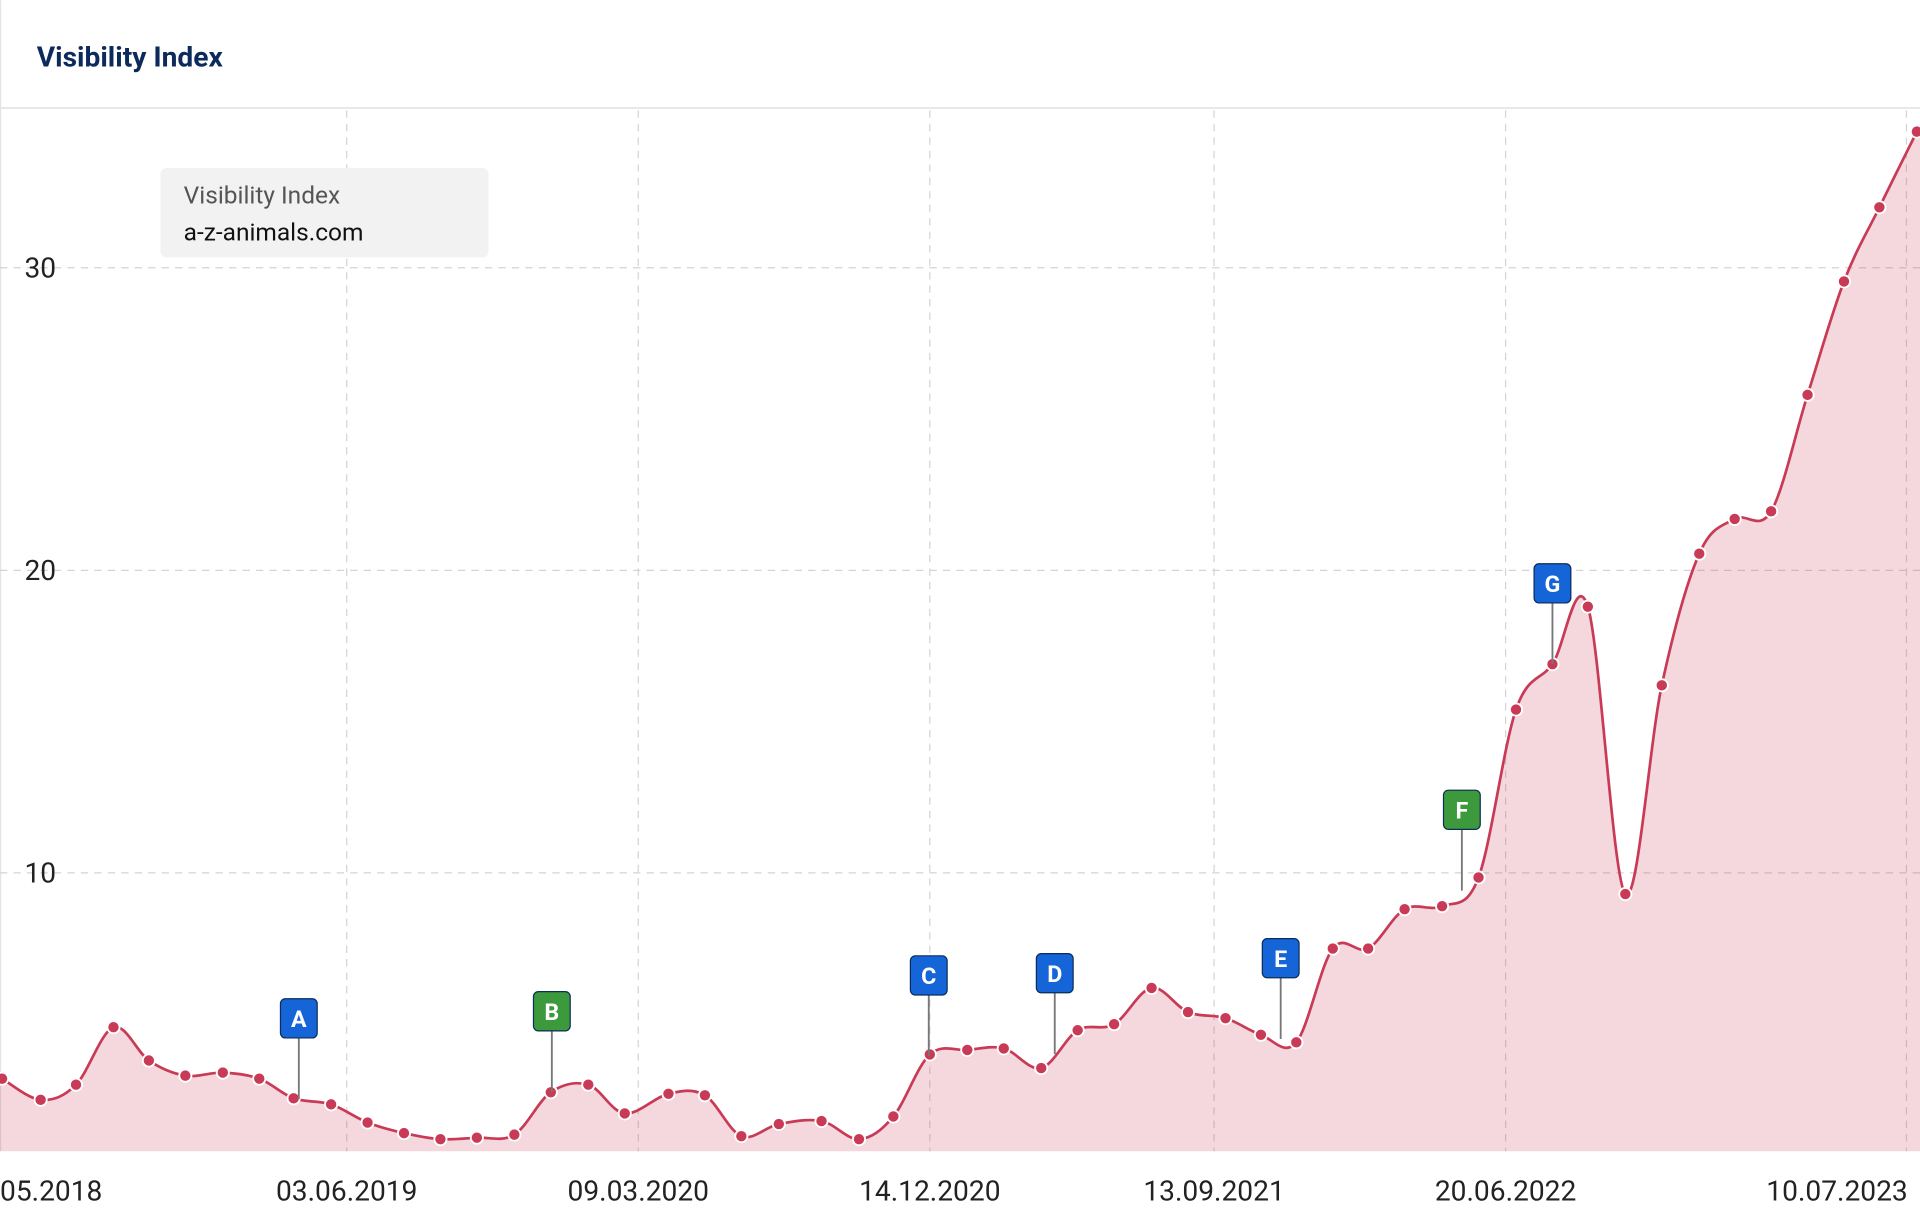  I want to click on y-tick-label: 20, so click(40, 570).